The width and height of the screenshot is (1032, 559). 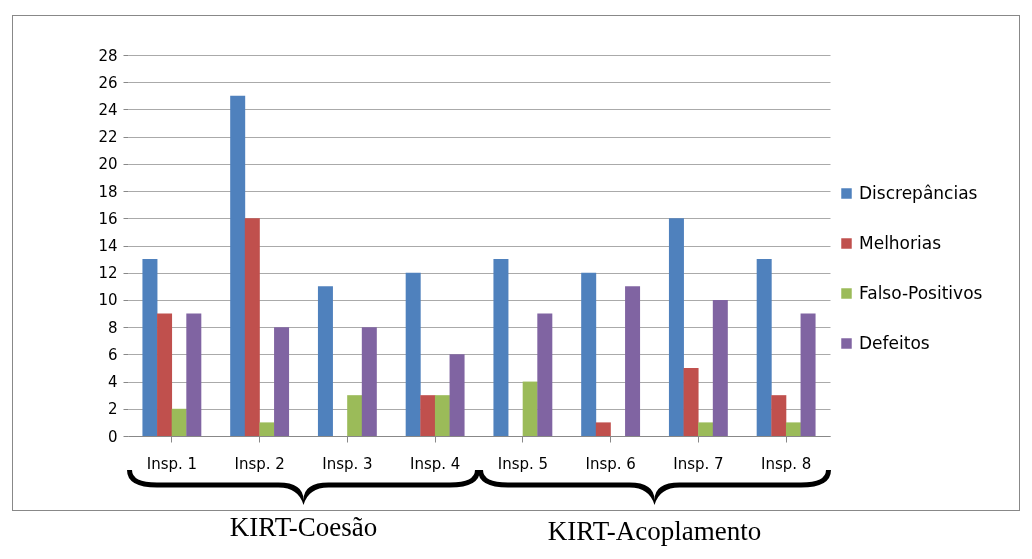 What do you see at coordinates (610, 463) in the screenshot?
I see `x-tick-label: Insp. 6` at bounding box center [610, 463].